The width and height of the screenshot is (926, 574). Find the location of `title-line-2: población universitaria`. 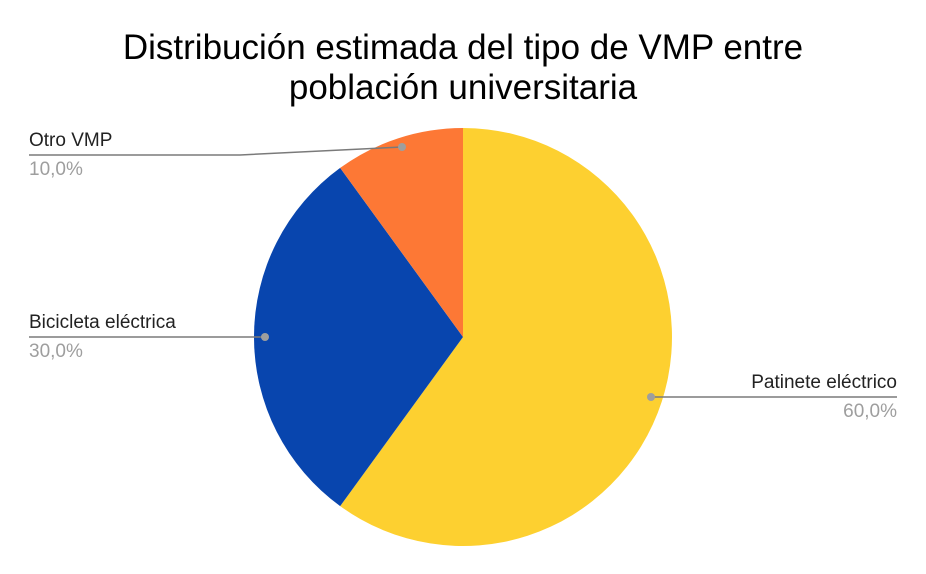

title-line-2: población universitaria is located at coordinates (463, 87).